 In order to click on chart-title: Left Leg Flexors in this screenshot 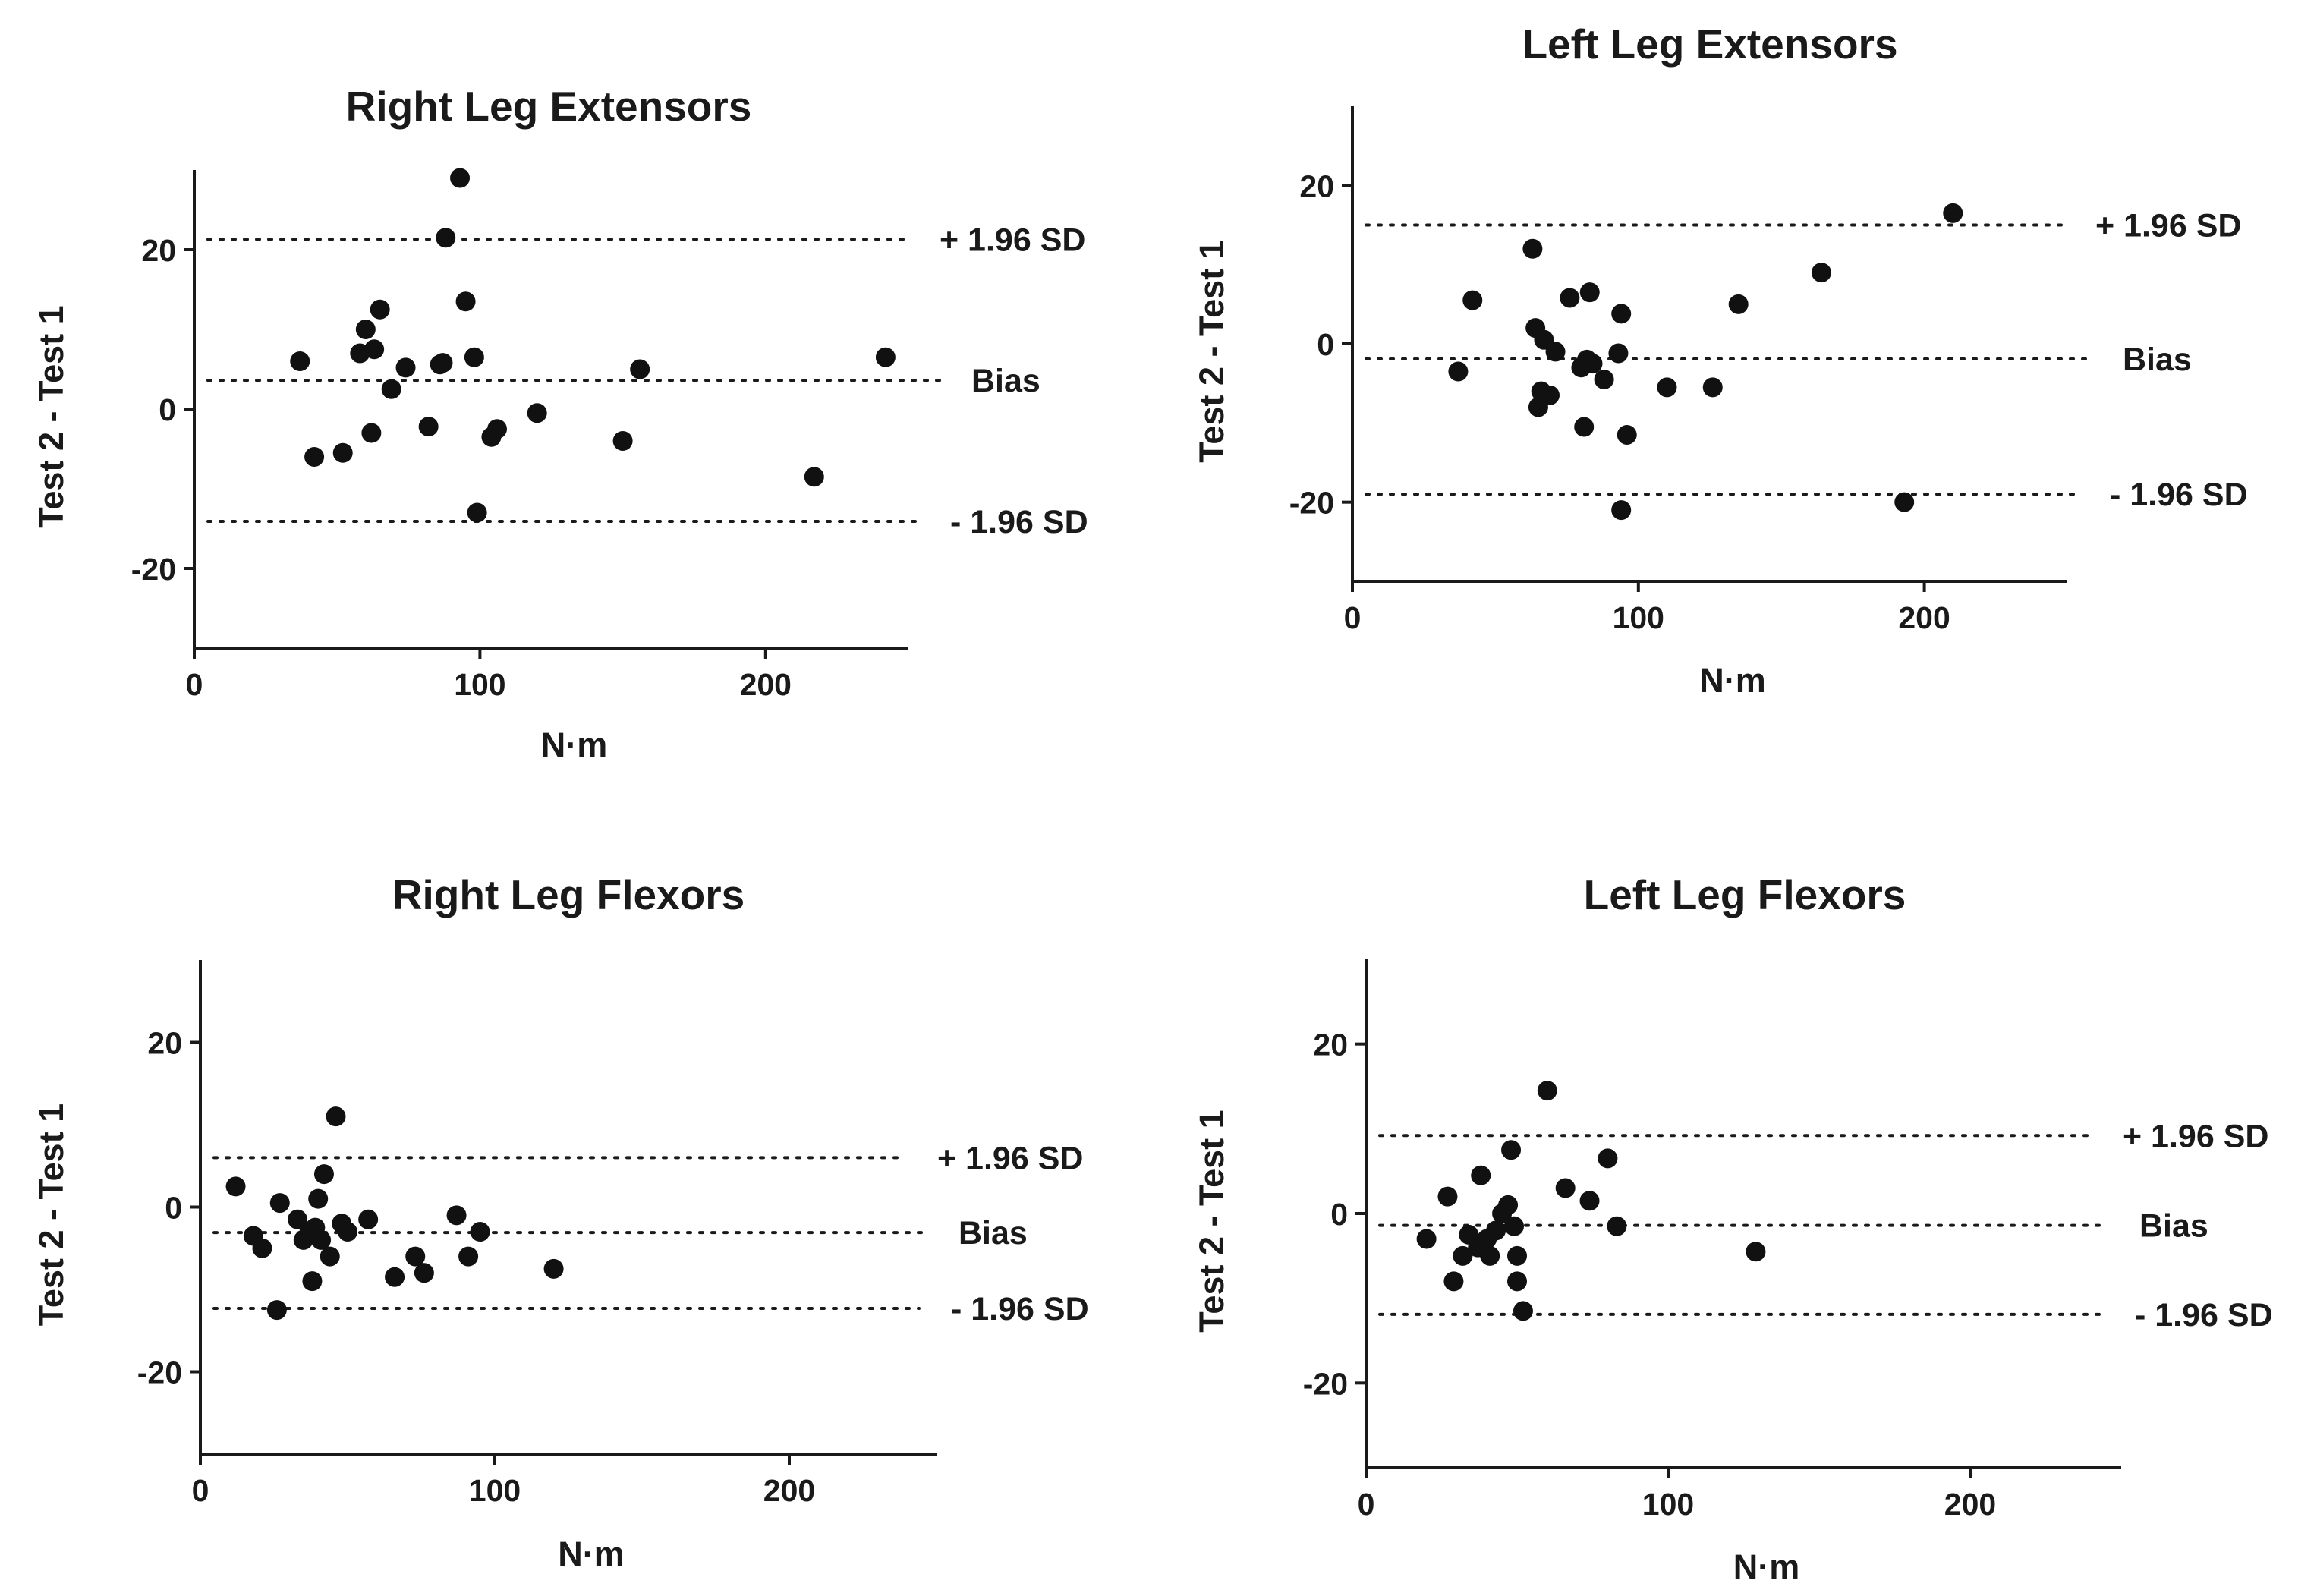, I will do `click(1745, 895)`.